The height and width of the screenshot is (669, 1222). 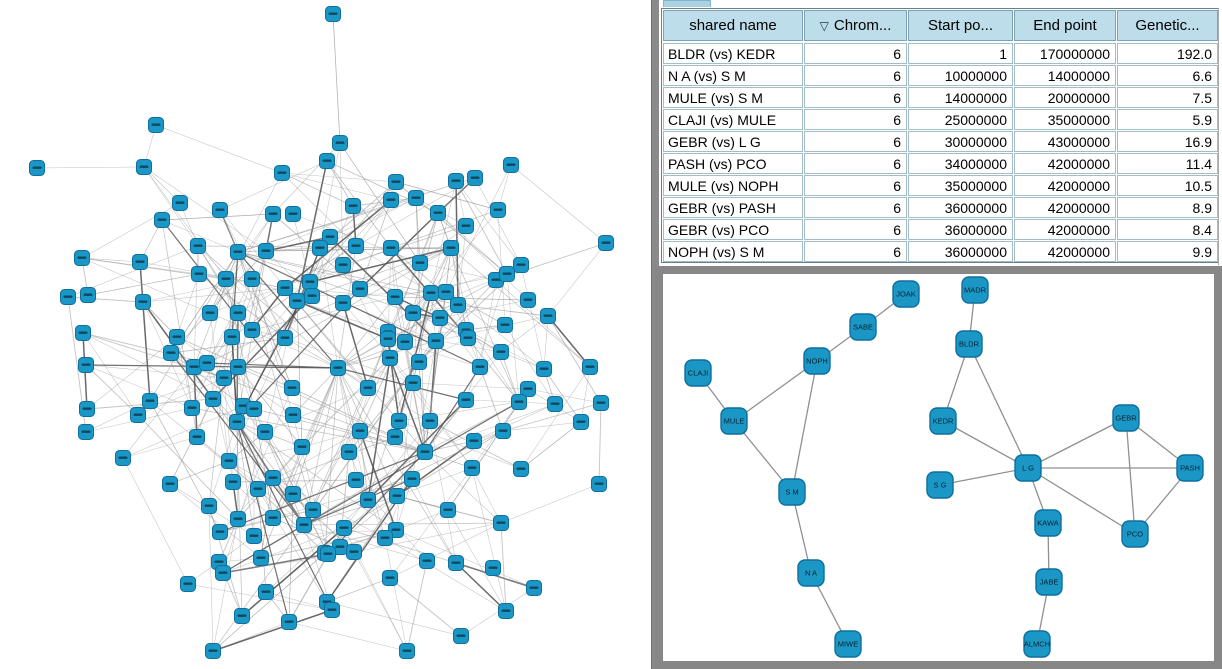 I want to click on network-node-bldr: BLDR, so click(x=969, y=344).